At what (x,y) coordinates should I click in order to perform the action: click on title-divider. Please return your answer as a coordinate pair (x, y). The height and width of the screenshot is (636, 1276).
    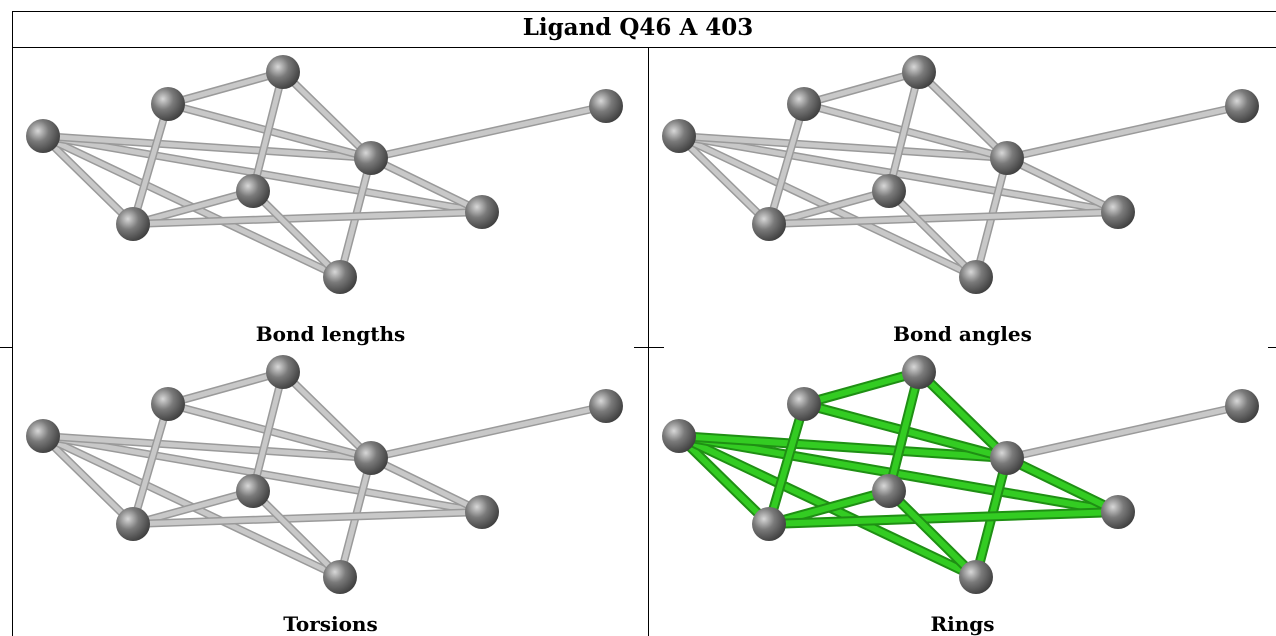
    Looking at the image, I should click on (644, 47).